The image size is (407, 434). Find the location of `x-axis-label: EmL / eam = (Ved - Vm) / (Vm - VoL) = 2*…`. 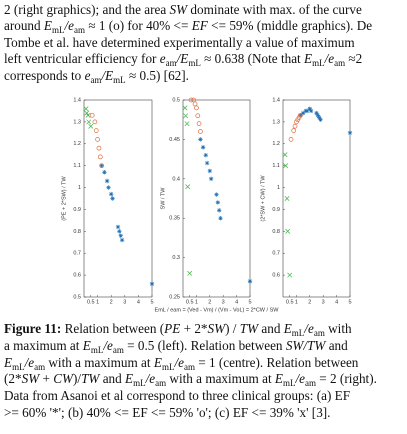

x-axis-label: EmL / eam = (Ved - Vm) / (Vm - VoL) = 2*… is located at coordinates (217, 310).